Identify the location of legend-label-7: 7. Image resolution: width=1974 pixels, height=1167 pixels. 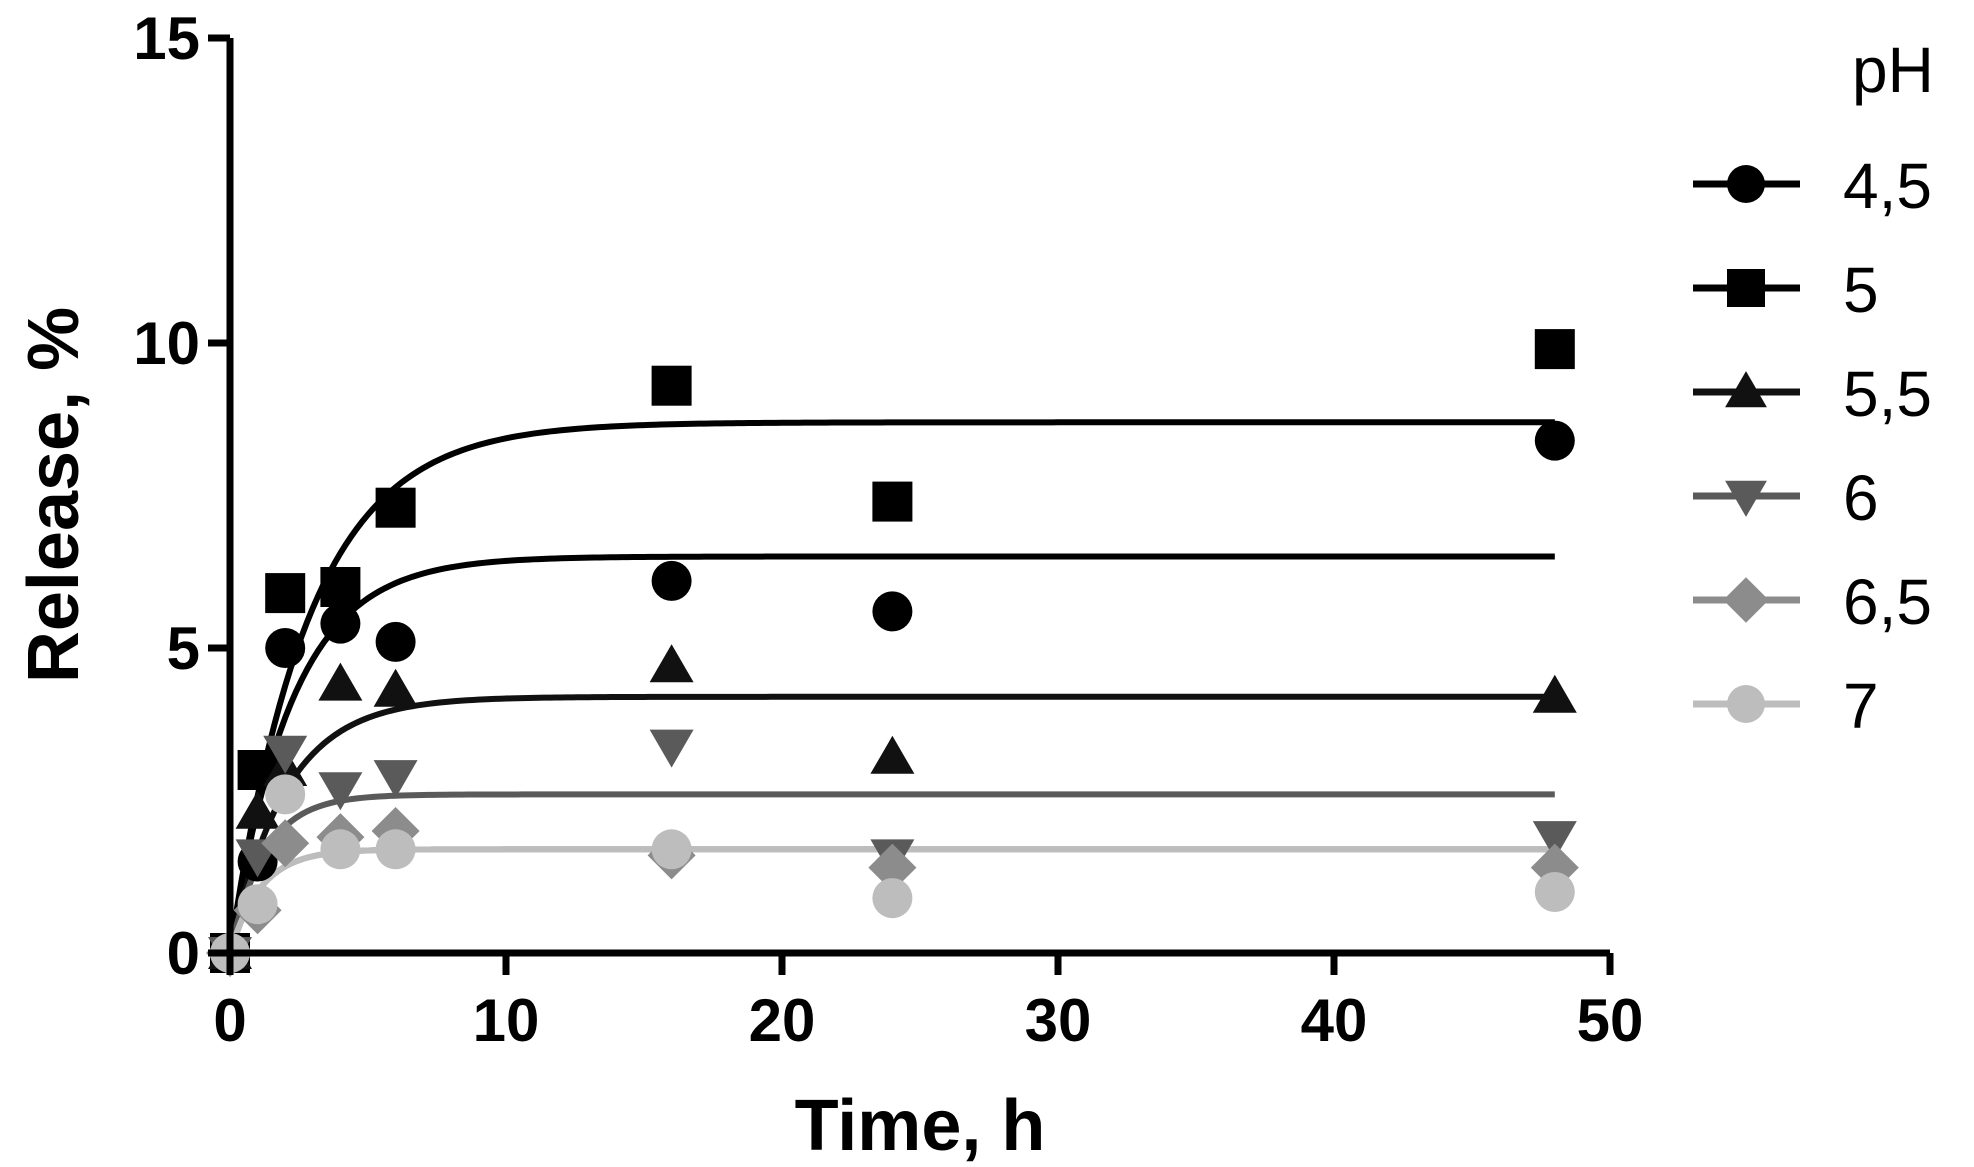
(1861, 706).